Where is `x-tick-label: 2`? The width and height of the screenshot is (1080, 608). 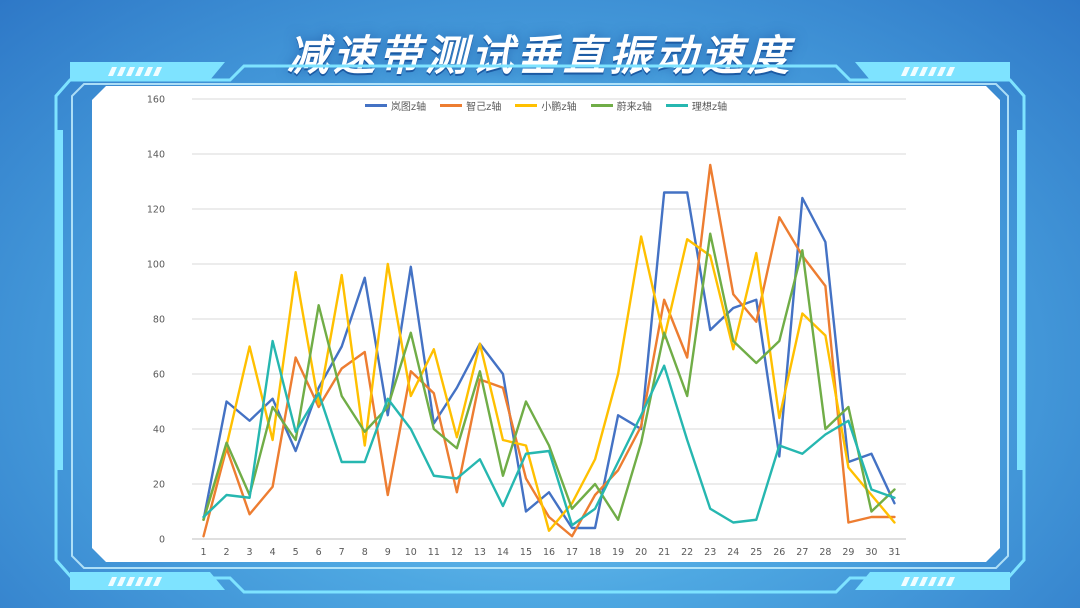 x-tick-label: 2 is located at coordinates (227, 552).